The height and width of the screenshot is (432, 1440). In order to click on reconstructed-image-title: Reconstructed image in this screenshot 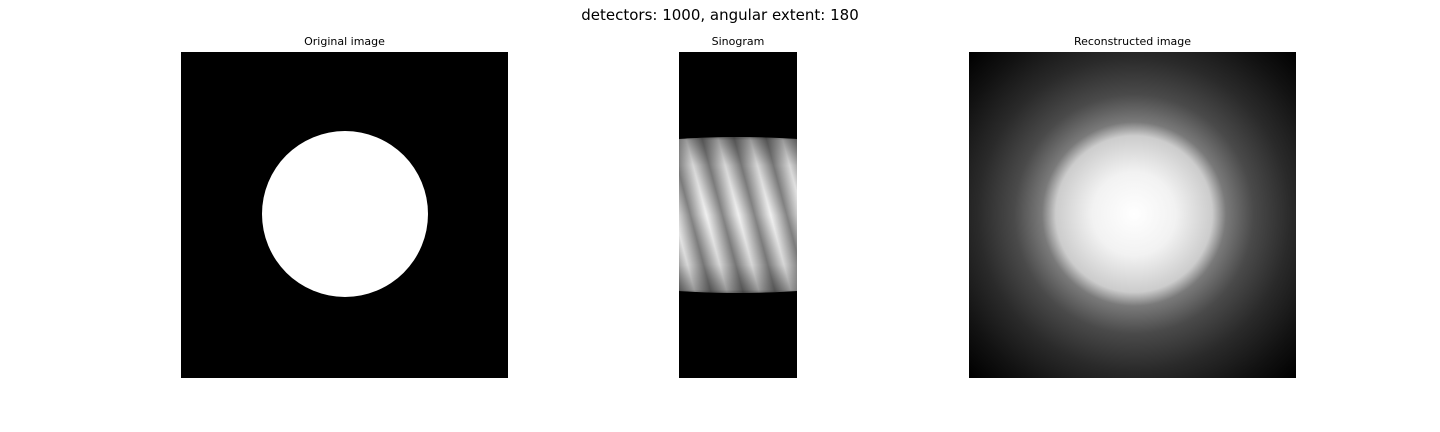, I will do `click(1132, 41)`.